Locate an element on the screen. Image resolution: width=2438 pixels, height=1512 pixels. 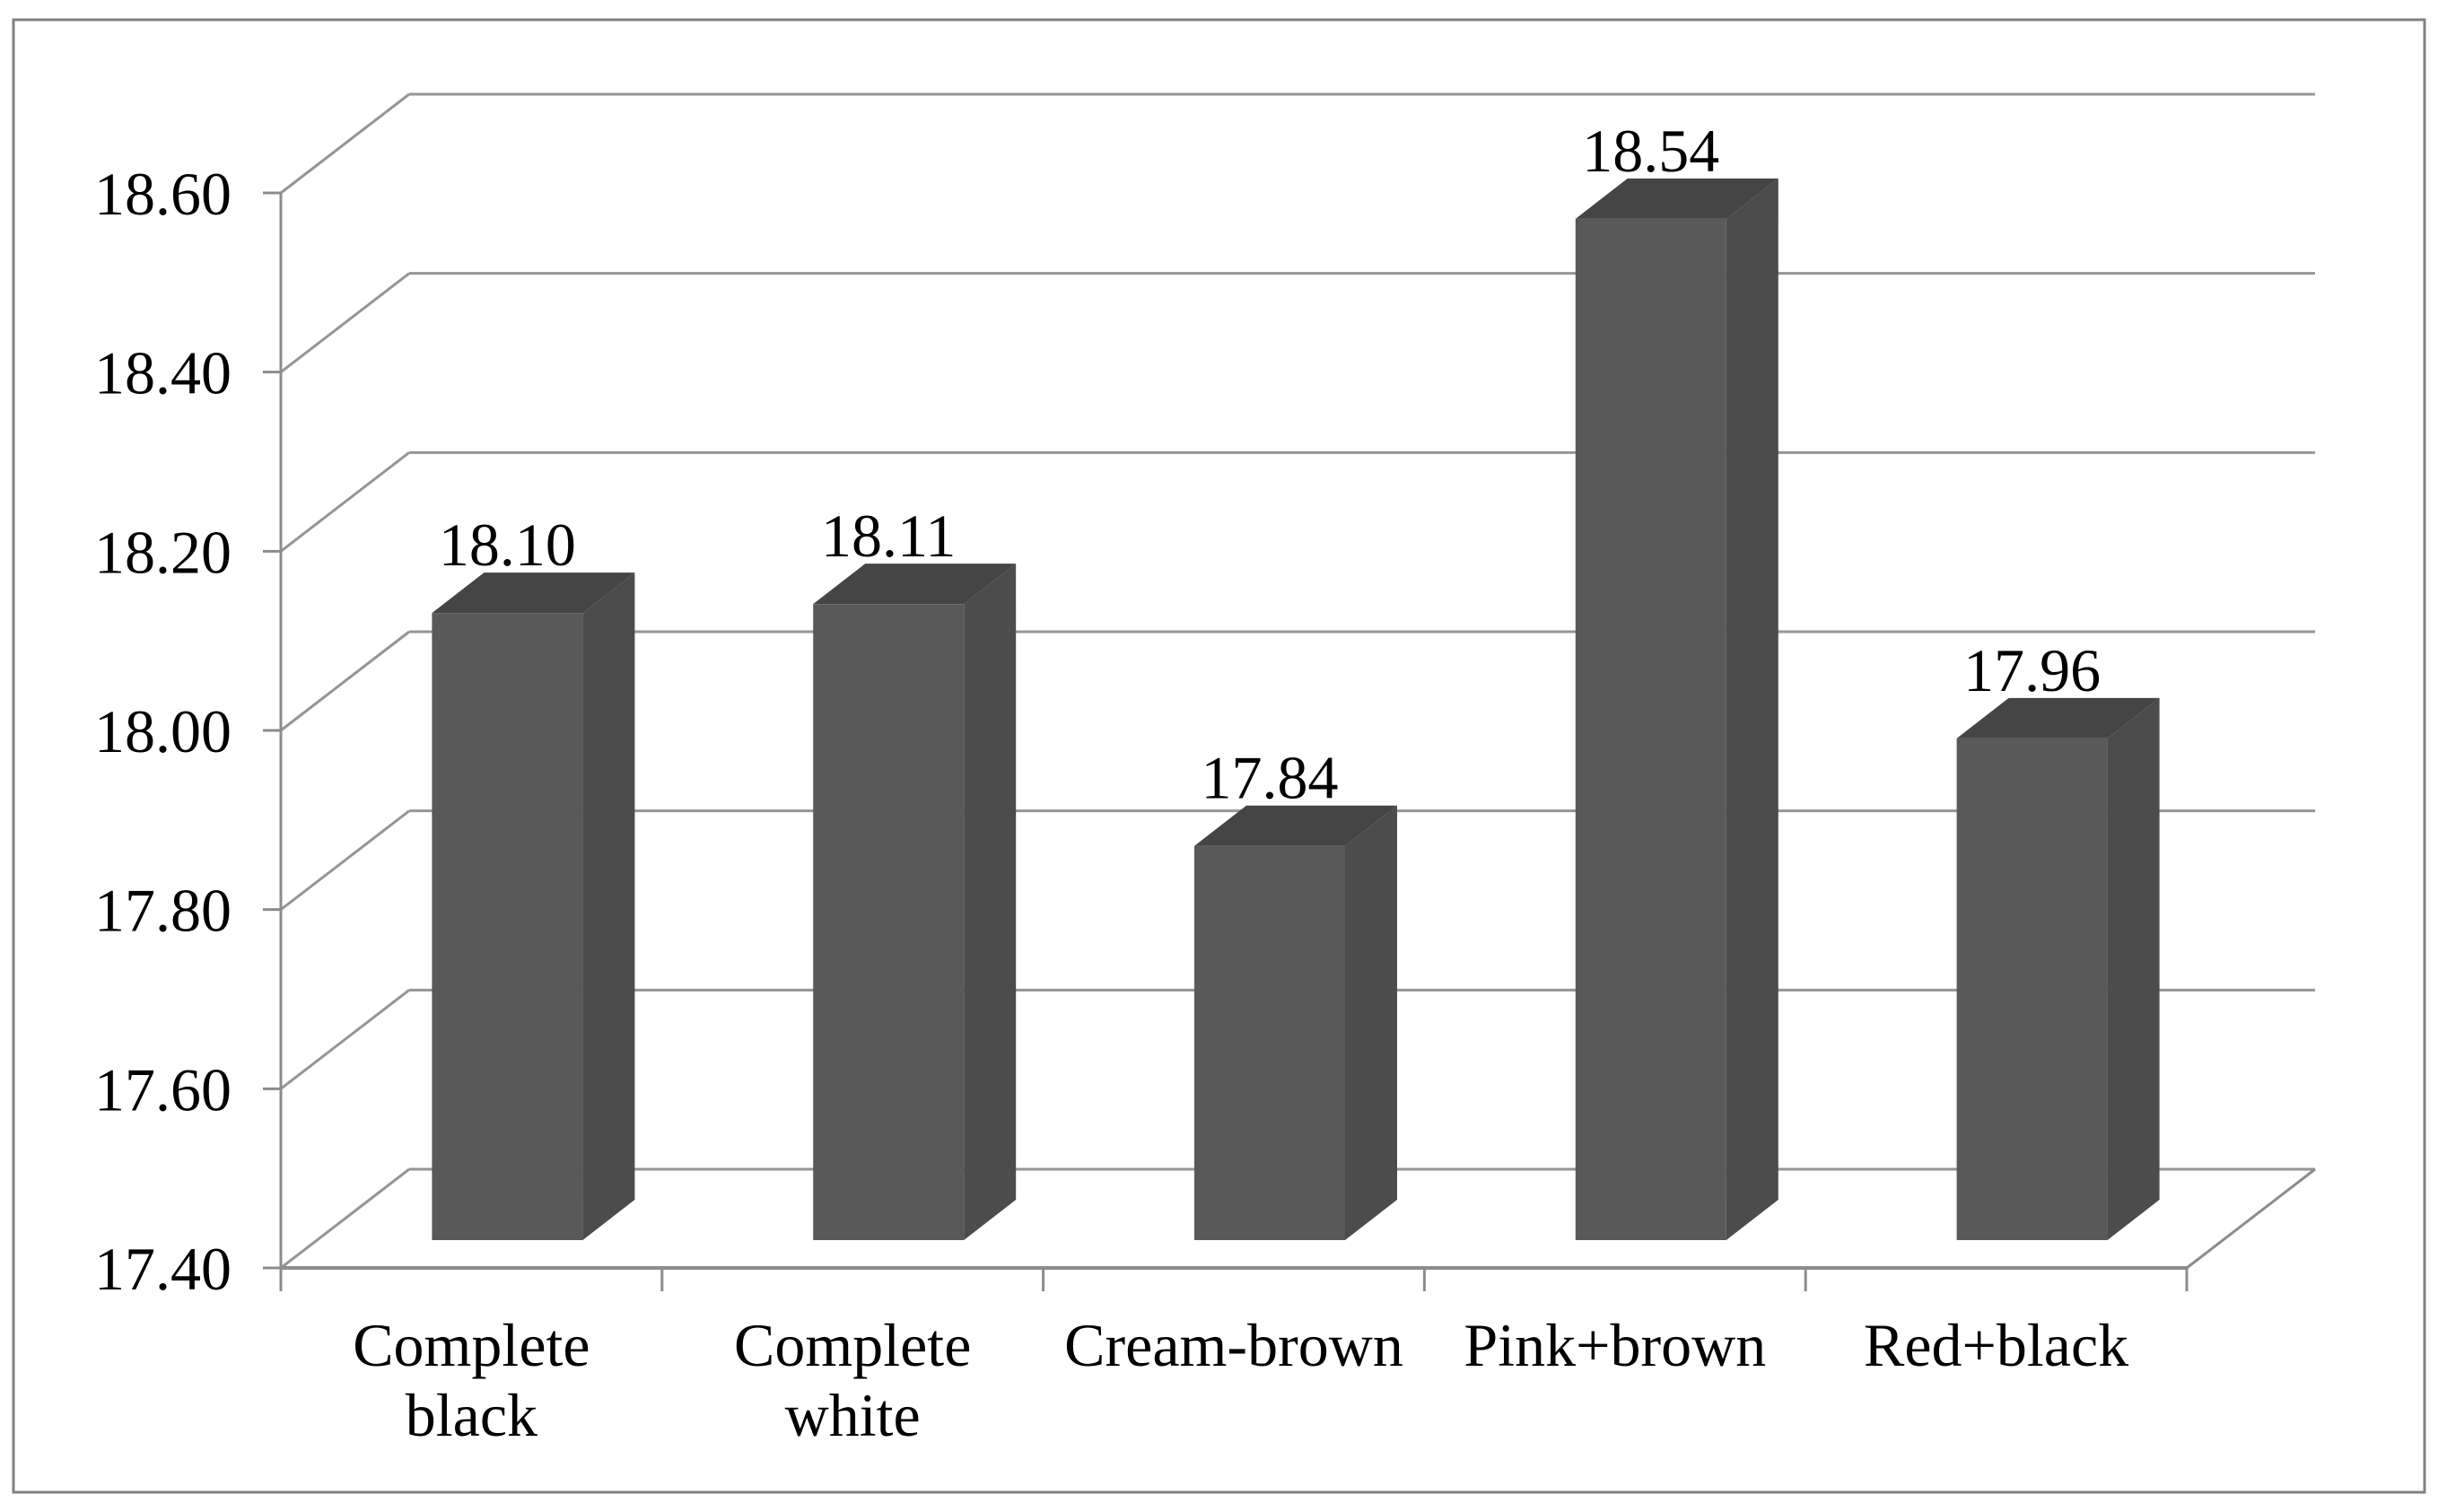
y-tick-label: 17.80 is located at coordinates (163, 911).